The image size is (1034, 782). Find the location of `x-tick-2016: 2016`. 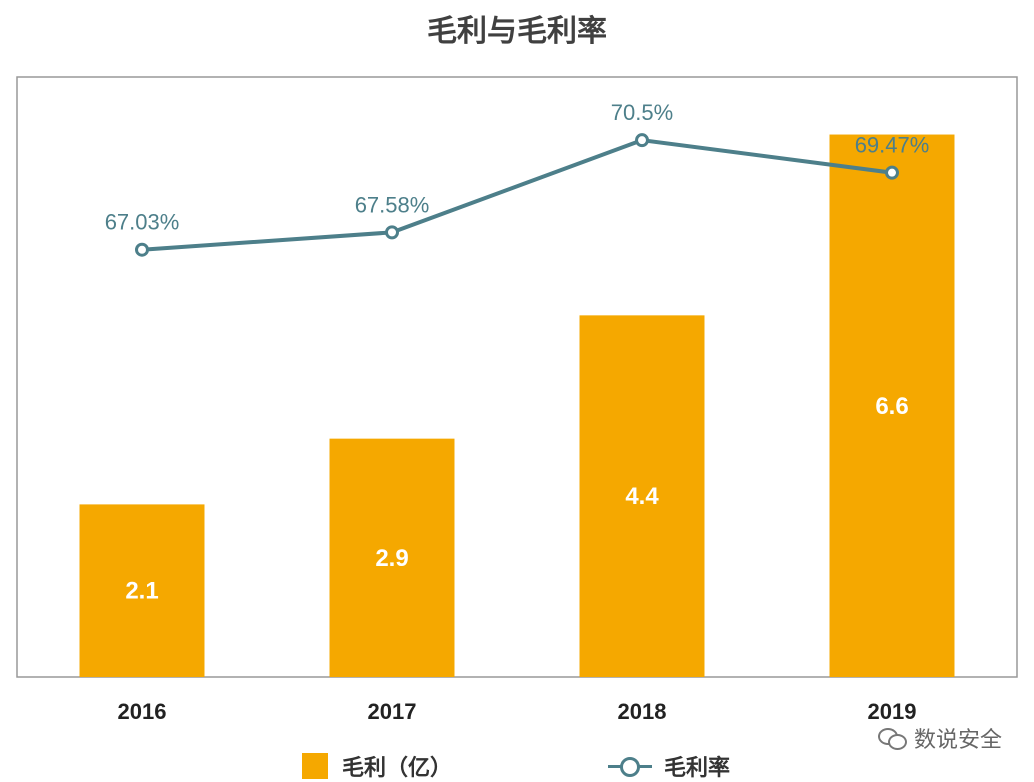

x-tick-2016: 2016 is located at coordinates (142, 711).